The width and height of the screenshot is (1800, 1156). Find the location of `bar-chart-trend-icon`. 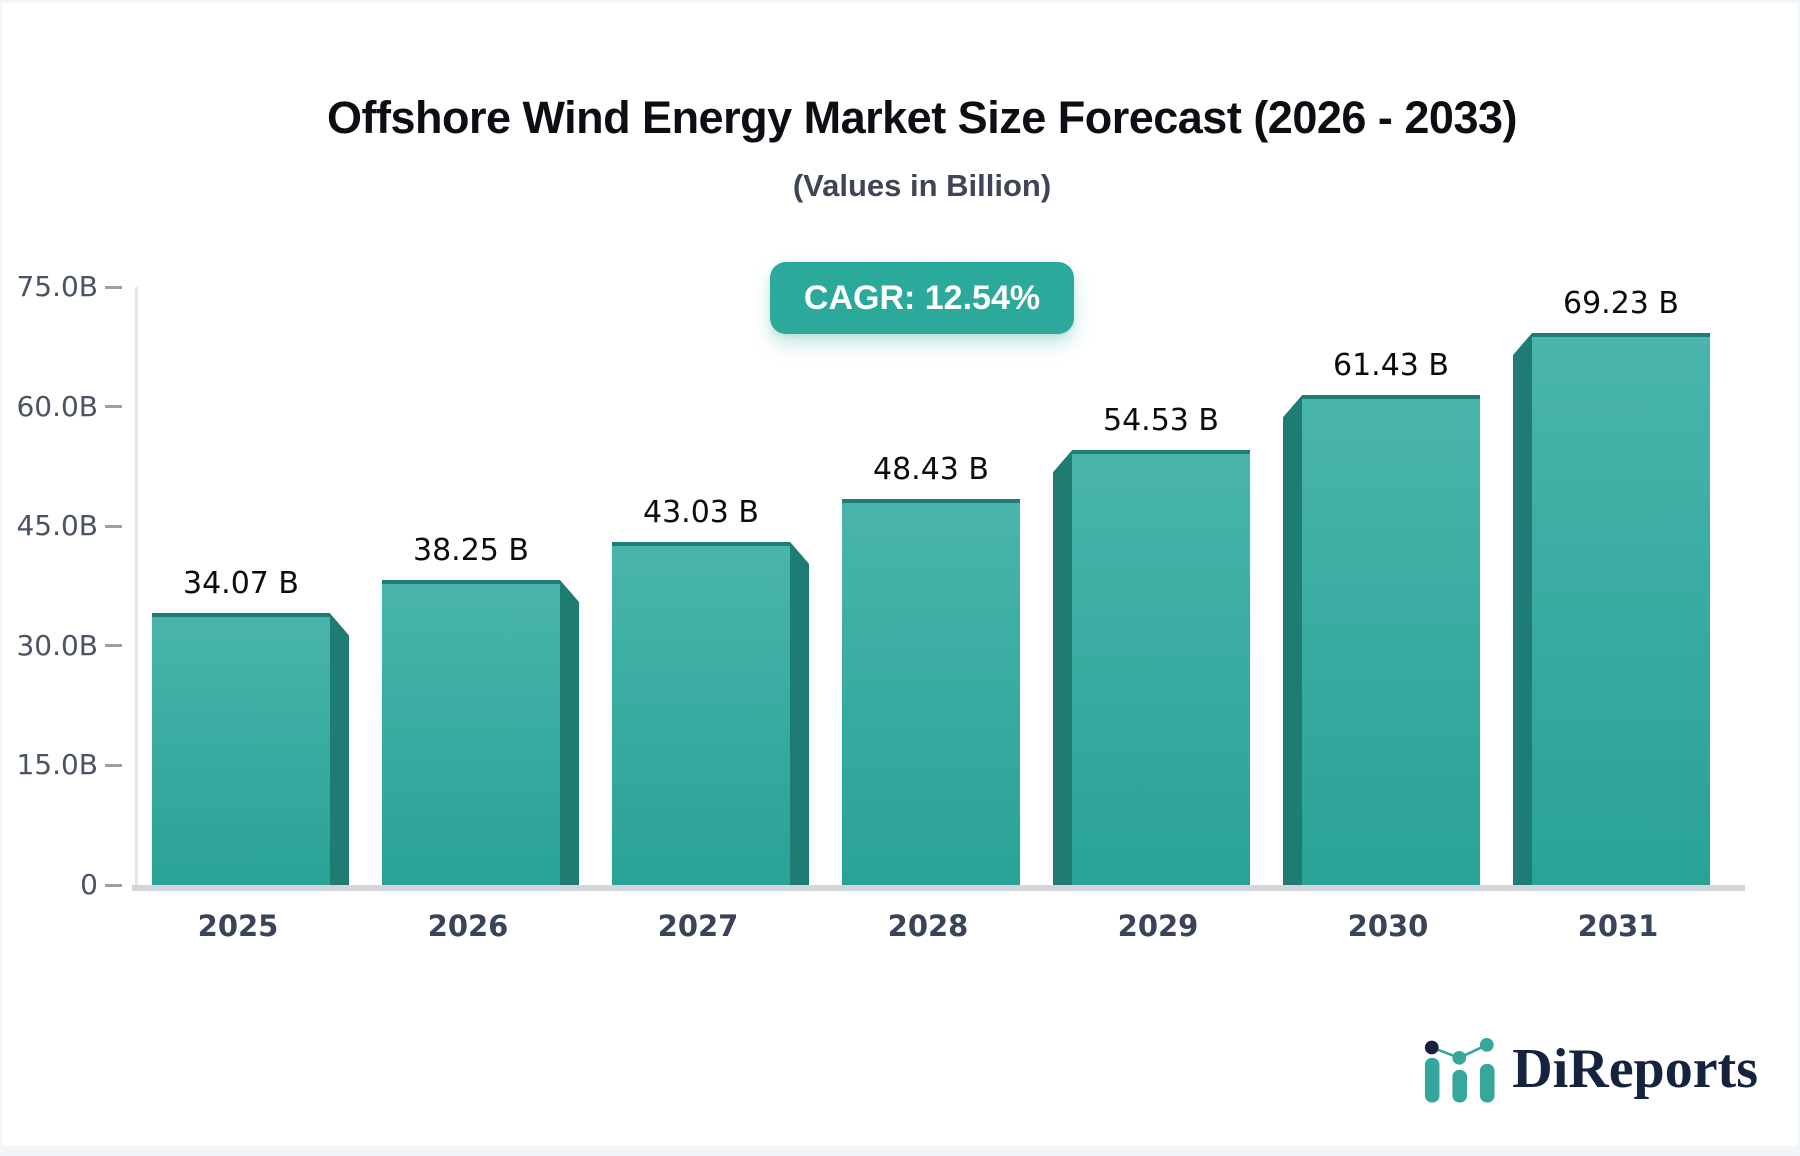

bar-chart-trend-icon is located at coordinates (1460, 1070).